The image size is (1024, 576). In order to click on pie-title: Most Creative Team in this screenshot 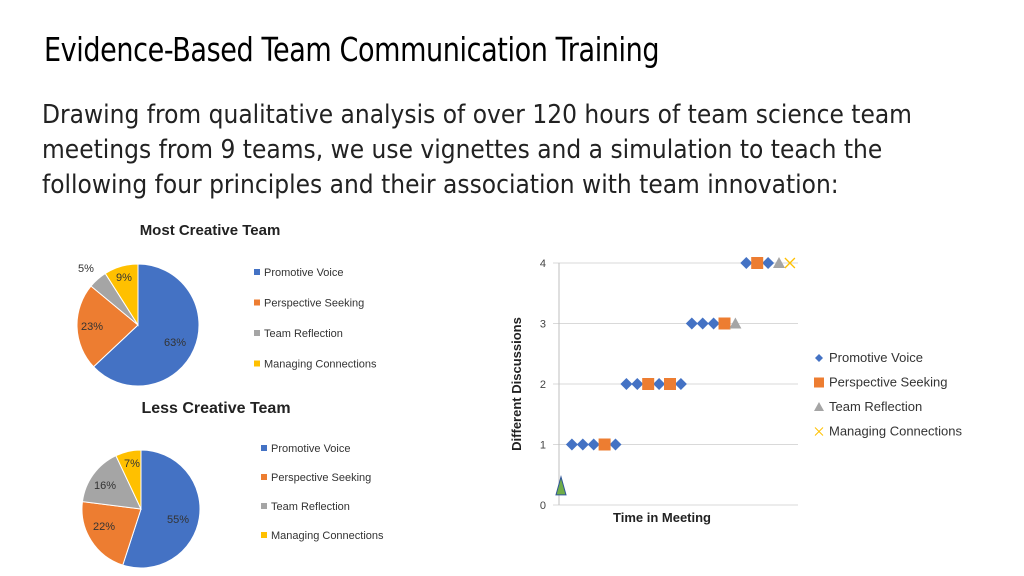, I will do `click(210, 230)`.